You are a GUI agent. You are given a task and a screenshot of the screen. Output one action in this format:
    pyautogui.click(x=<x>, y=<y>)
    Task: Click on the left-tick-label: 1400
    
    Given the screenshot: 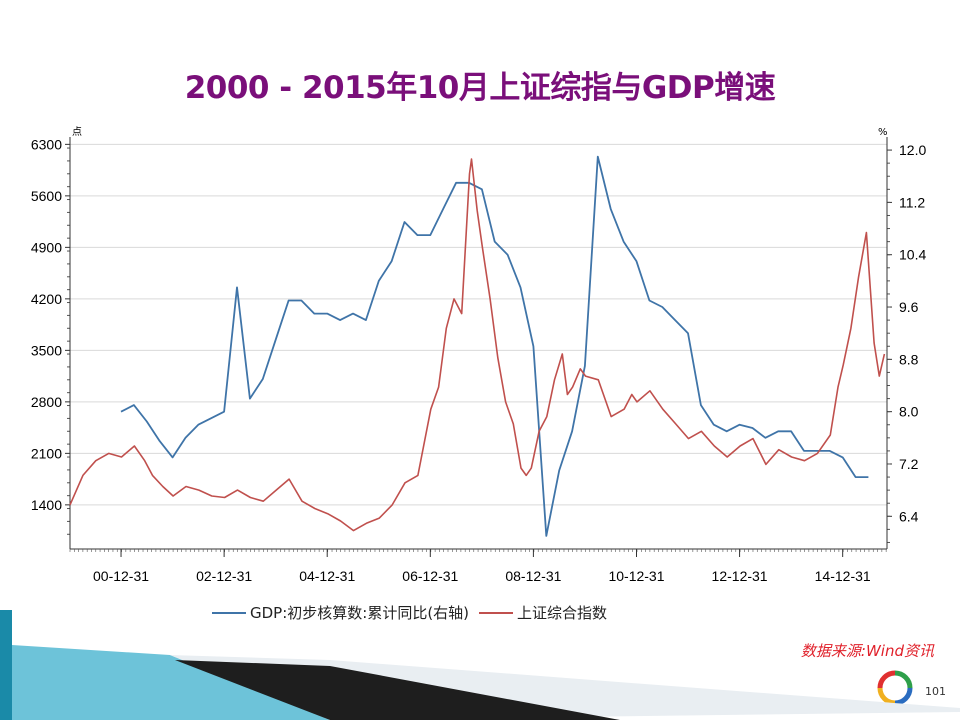 What is the action you would take?
    pyautogui.click(x=46, y=505)
    